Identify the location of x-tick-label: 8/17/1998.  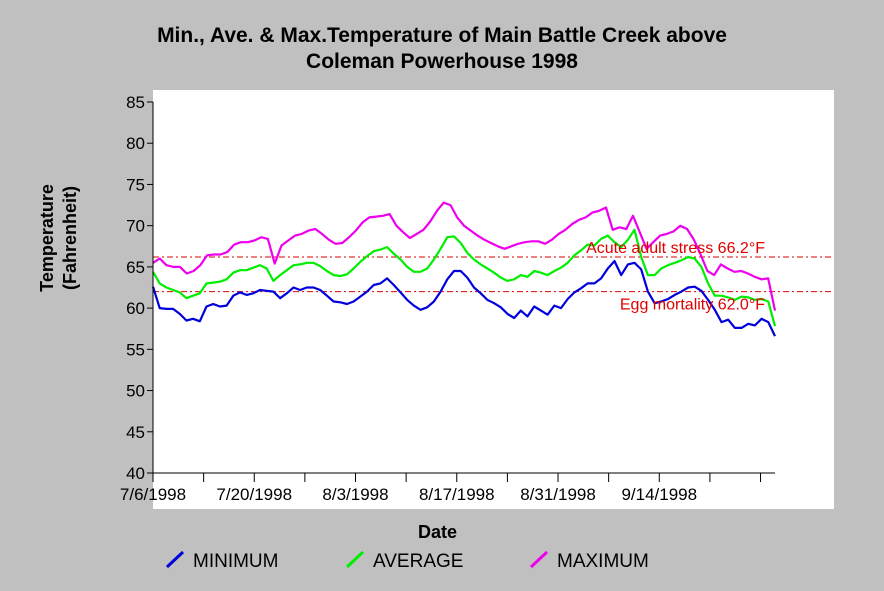
(457, 494).